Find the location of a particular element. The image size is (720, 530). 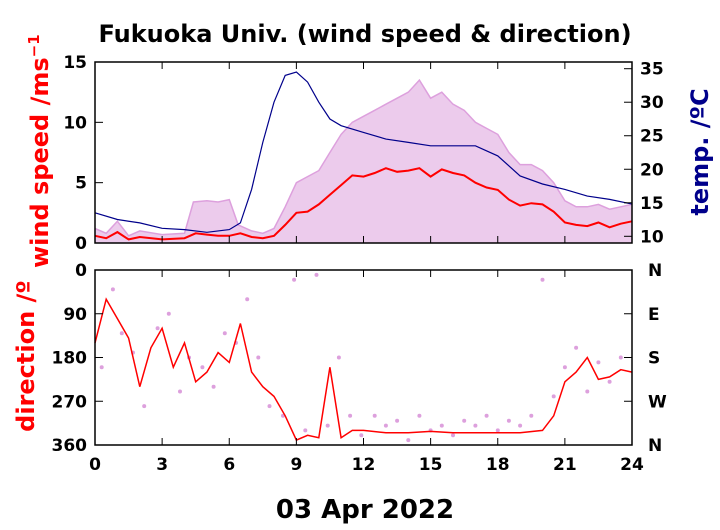

speed-tick-label: 10 is located at coordinates (75, 123).